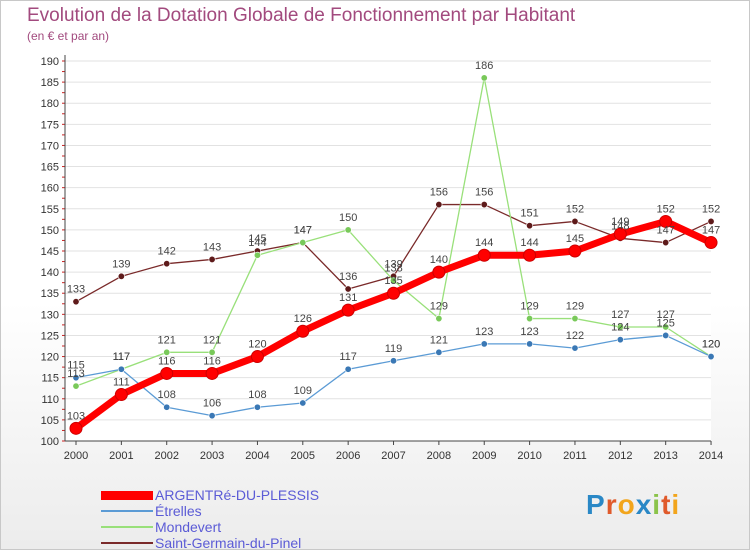 The width and height of the screenshot is (750, 551). I want to click on data-label-3: 143, so click(212, 247).